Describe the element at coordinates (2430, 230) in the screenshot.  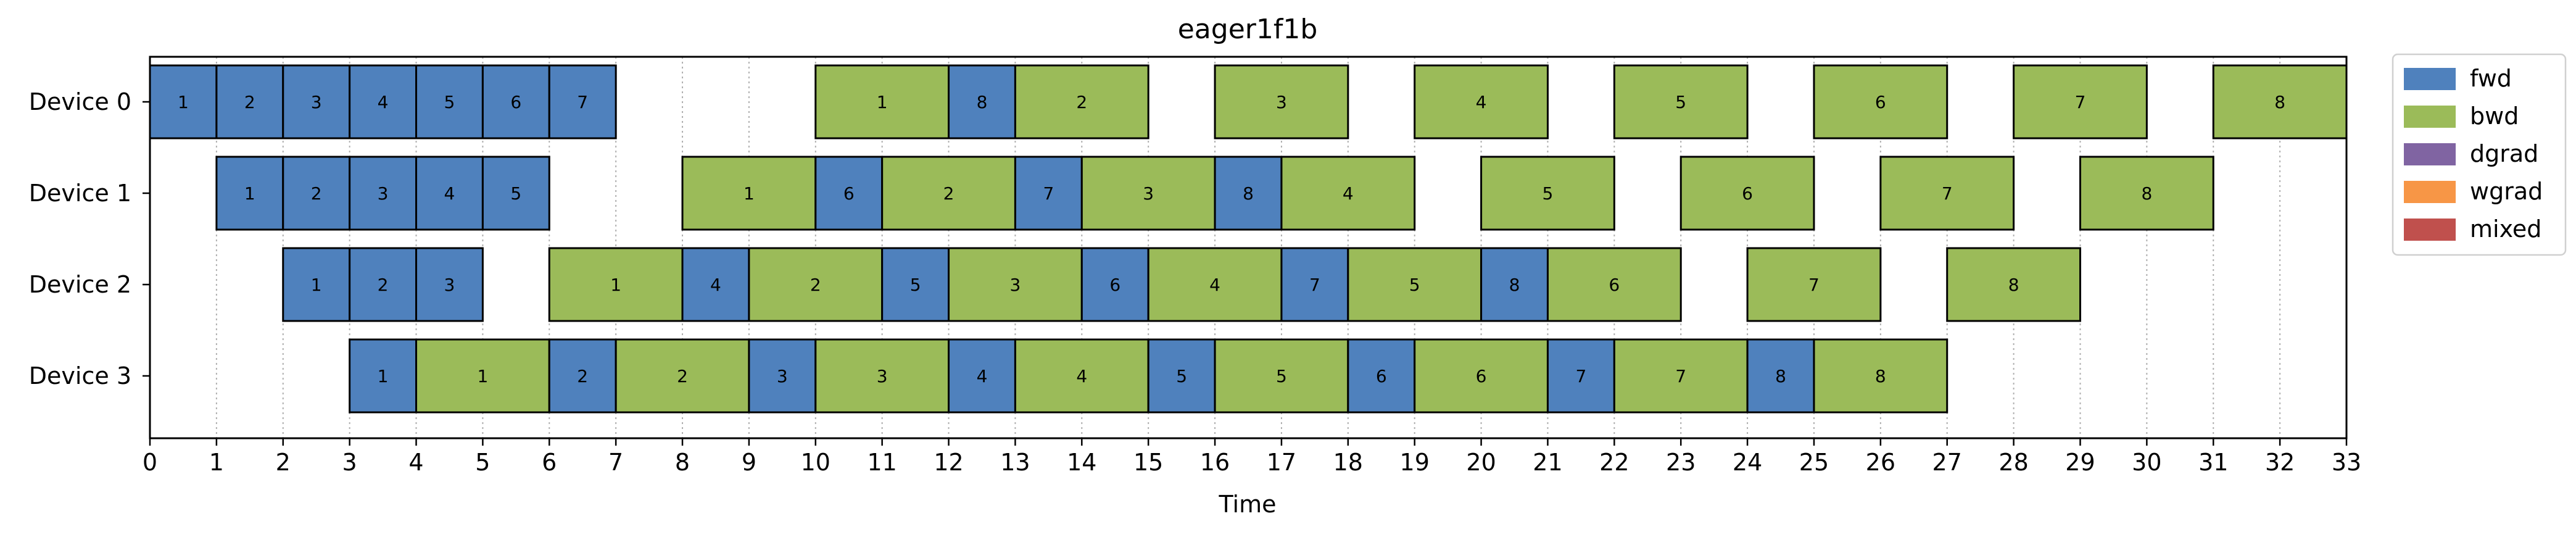
I see `legend-swatch-mixed` at that location.